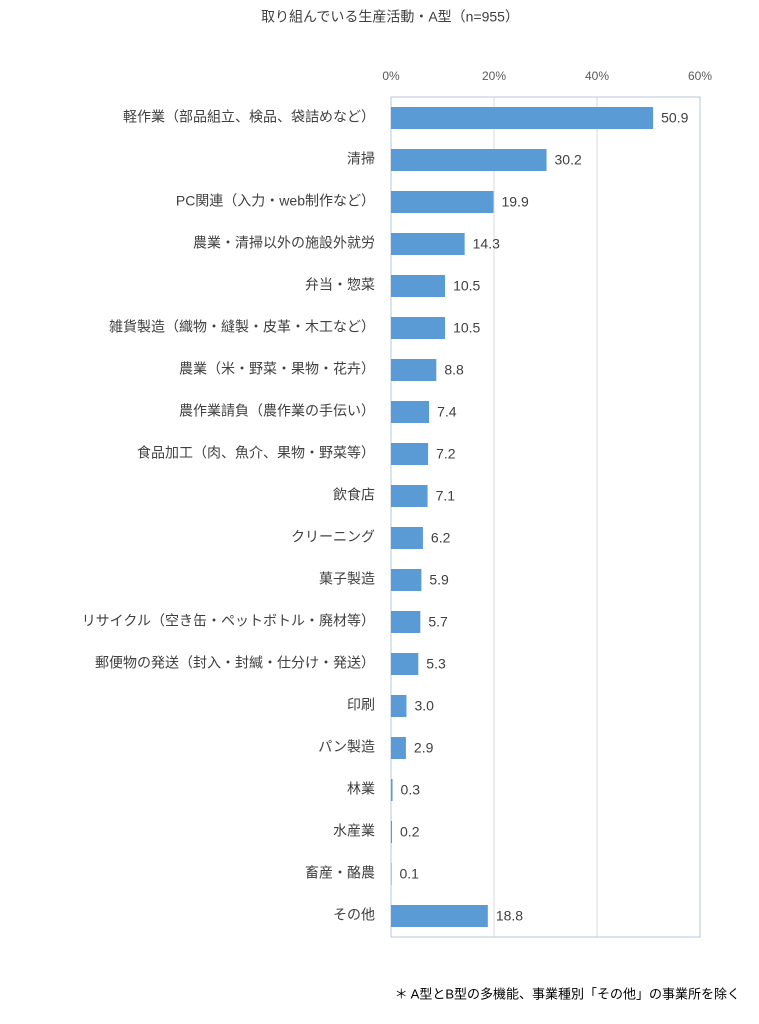 This screenshot has width=759, height=1024. I want to click on x-tick-label: 40%, so click(597, 76).